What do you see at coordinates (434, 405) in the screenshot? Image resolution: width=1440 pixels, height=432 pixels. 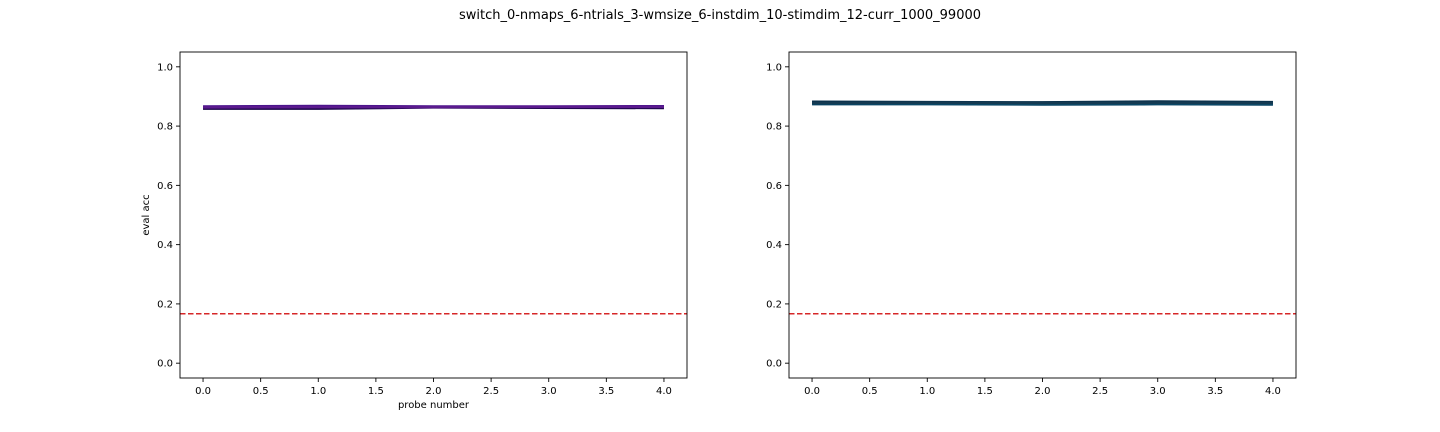 I see `x-axis-label: probe number` at bounding box center [434, 405].